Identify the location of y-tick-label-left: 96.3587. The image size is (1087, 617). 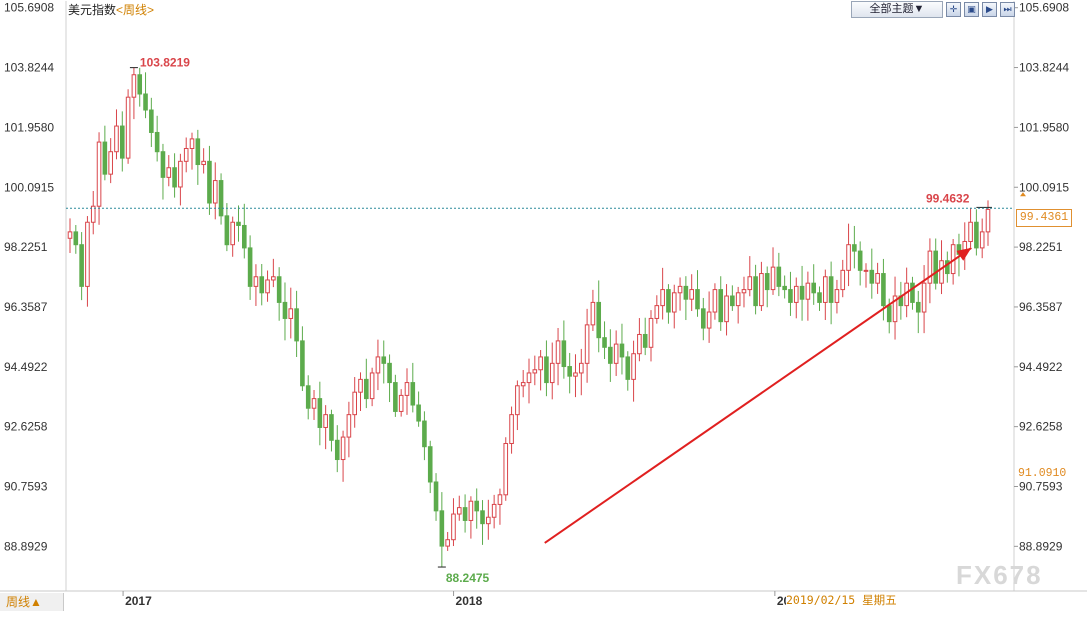
(26, 307).